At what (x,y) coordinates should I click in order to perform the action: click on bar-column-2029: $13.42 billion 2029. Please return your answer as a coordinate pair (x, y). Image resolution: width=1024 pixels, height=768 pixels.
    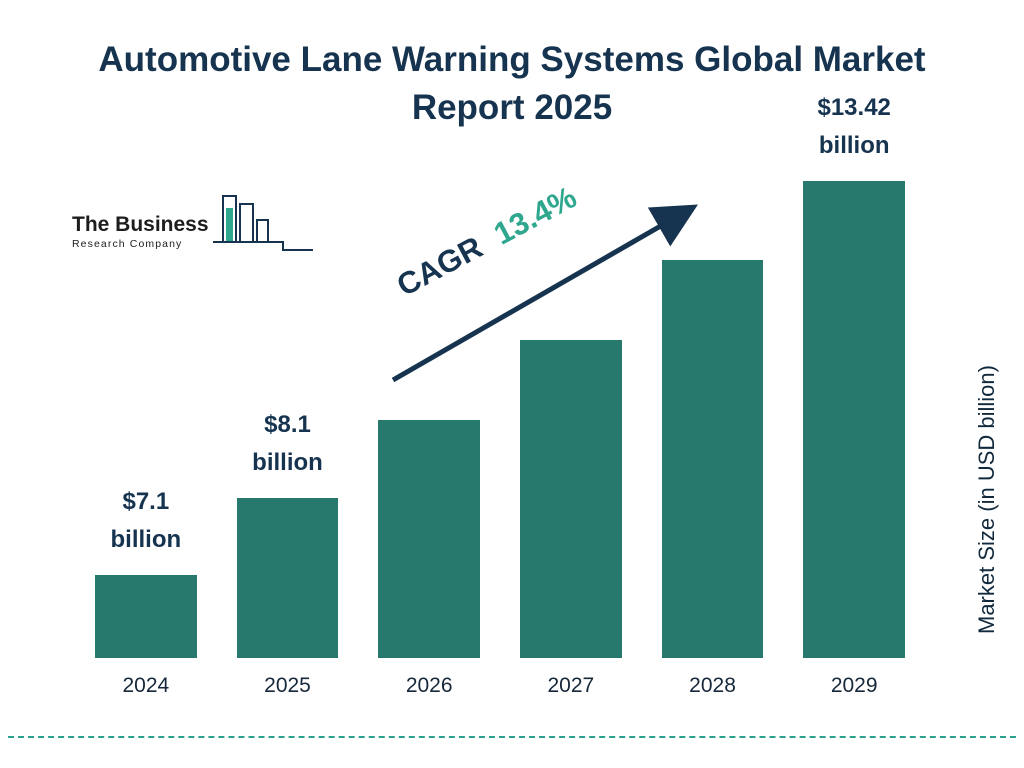
    Looking at the image, I should click on (854, 394).